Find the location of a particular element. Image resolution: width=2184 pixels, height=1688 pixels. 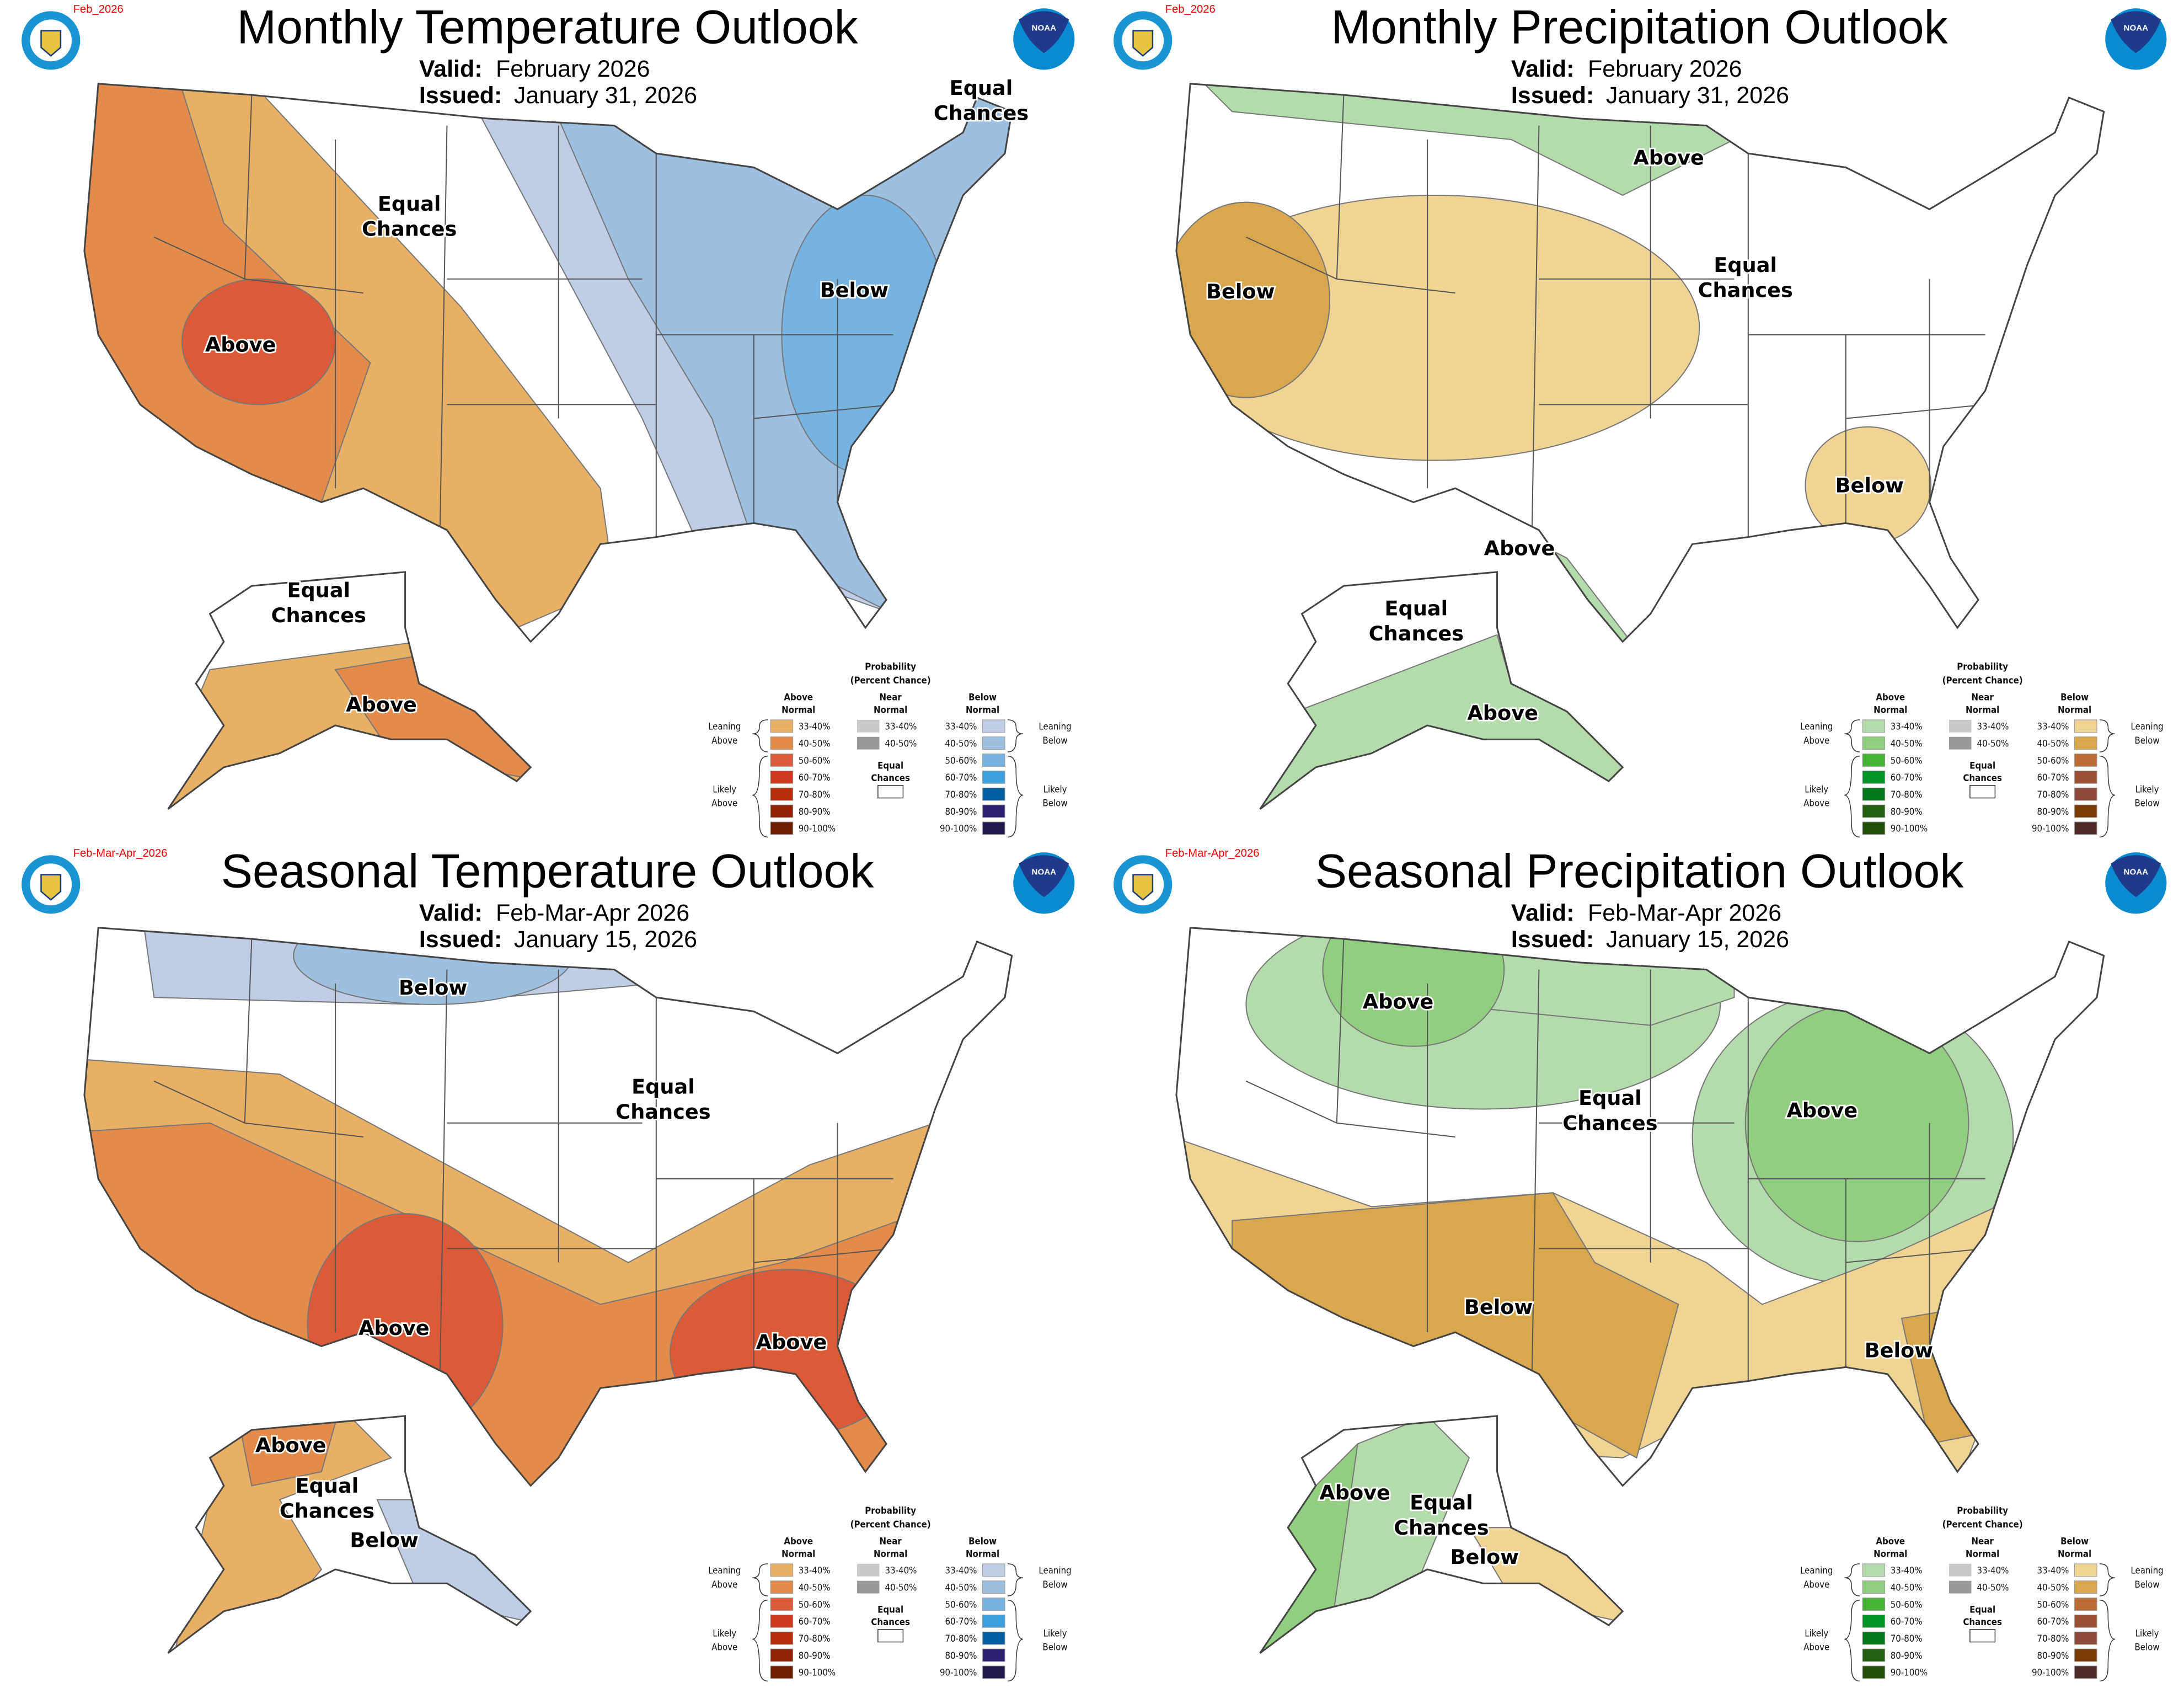

alaska-outline is located at coordinates (1441, 690).